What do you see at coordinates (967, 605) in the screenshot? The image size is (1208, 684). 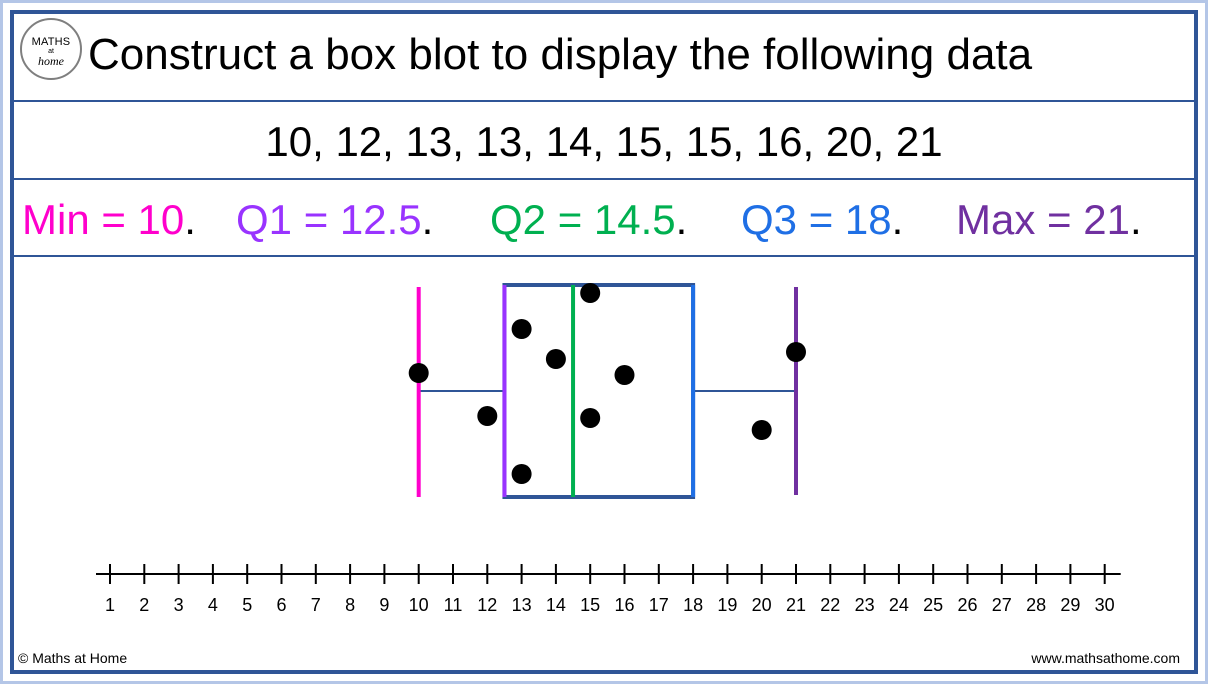 I see `axis-tick-label: 26` at bounding box center [967, 605].